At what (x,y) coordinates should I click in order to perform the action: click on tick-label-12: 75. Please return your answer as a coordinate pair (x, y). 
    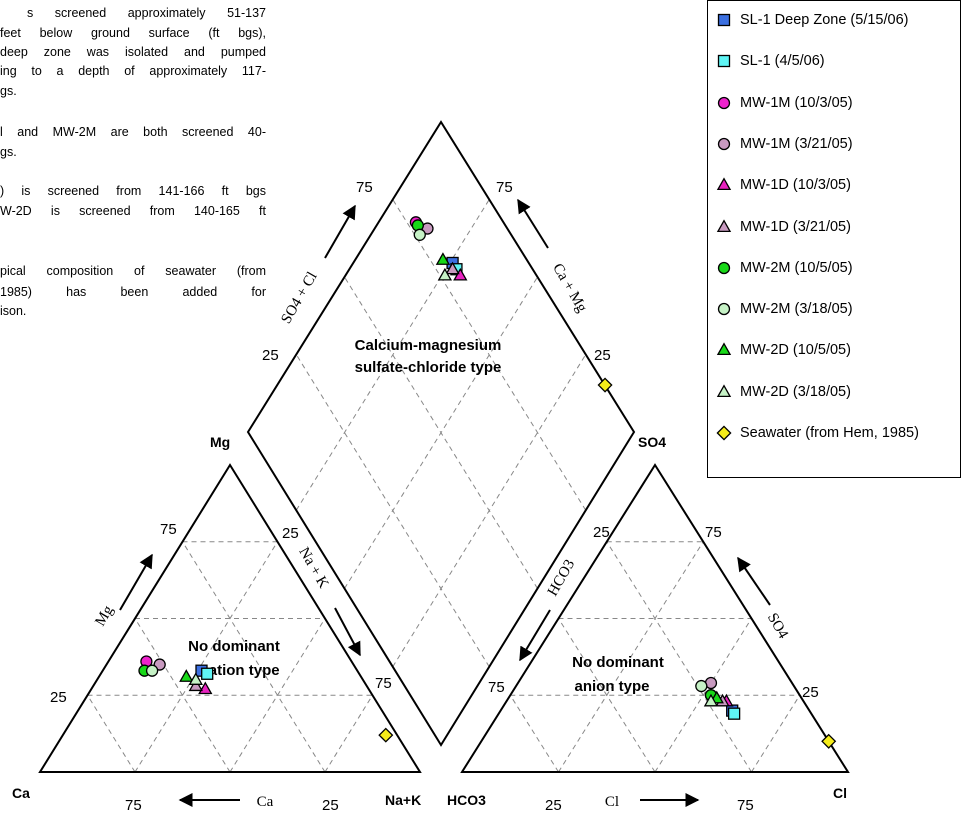
    Looking at the image, I should click on (364, 187).